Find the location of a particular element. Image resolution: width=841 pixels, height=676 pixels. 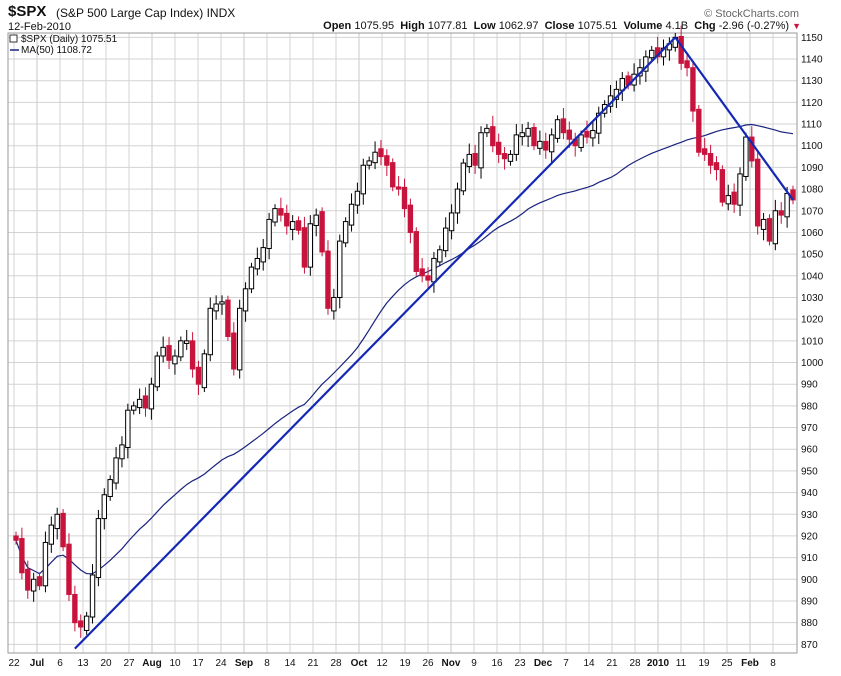

y-tick-label: 980 is located at coordinates (809, 406).